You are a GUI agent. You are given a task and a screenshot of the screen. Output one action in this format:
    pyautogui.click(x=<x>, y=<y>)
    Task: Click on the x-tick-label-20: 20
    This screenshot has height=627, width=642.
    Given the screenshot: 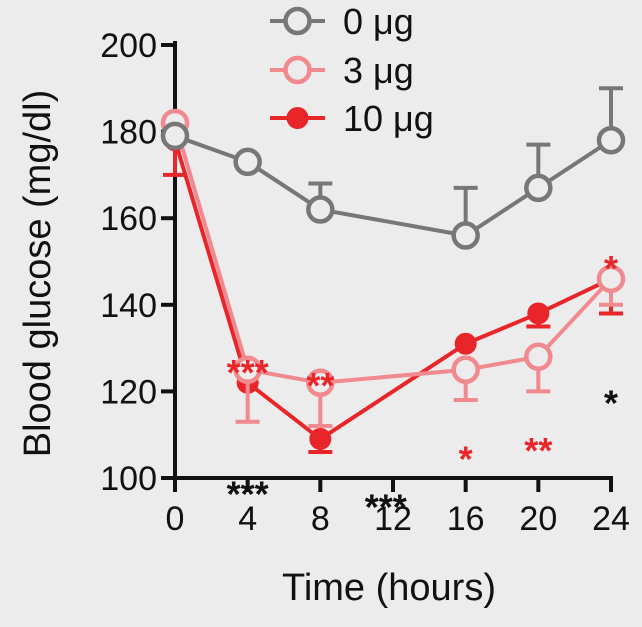 What is the action you would take?
    pyautogui.click(x=538, y=519)
    